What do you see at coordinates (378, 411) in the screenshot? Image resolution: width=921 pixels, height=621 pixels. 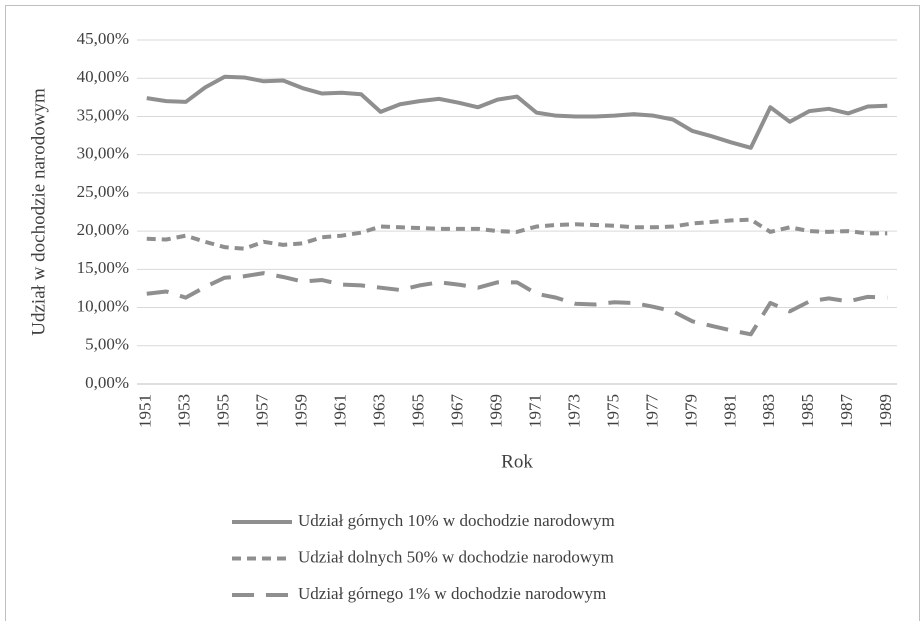 I see `x-tick-label: 1963` at bounding box center [378, 411].